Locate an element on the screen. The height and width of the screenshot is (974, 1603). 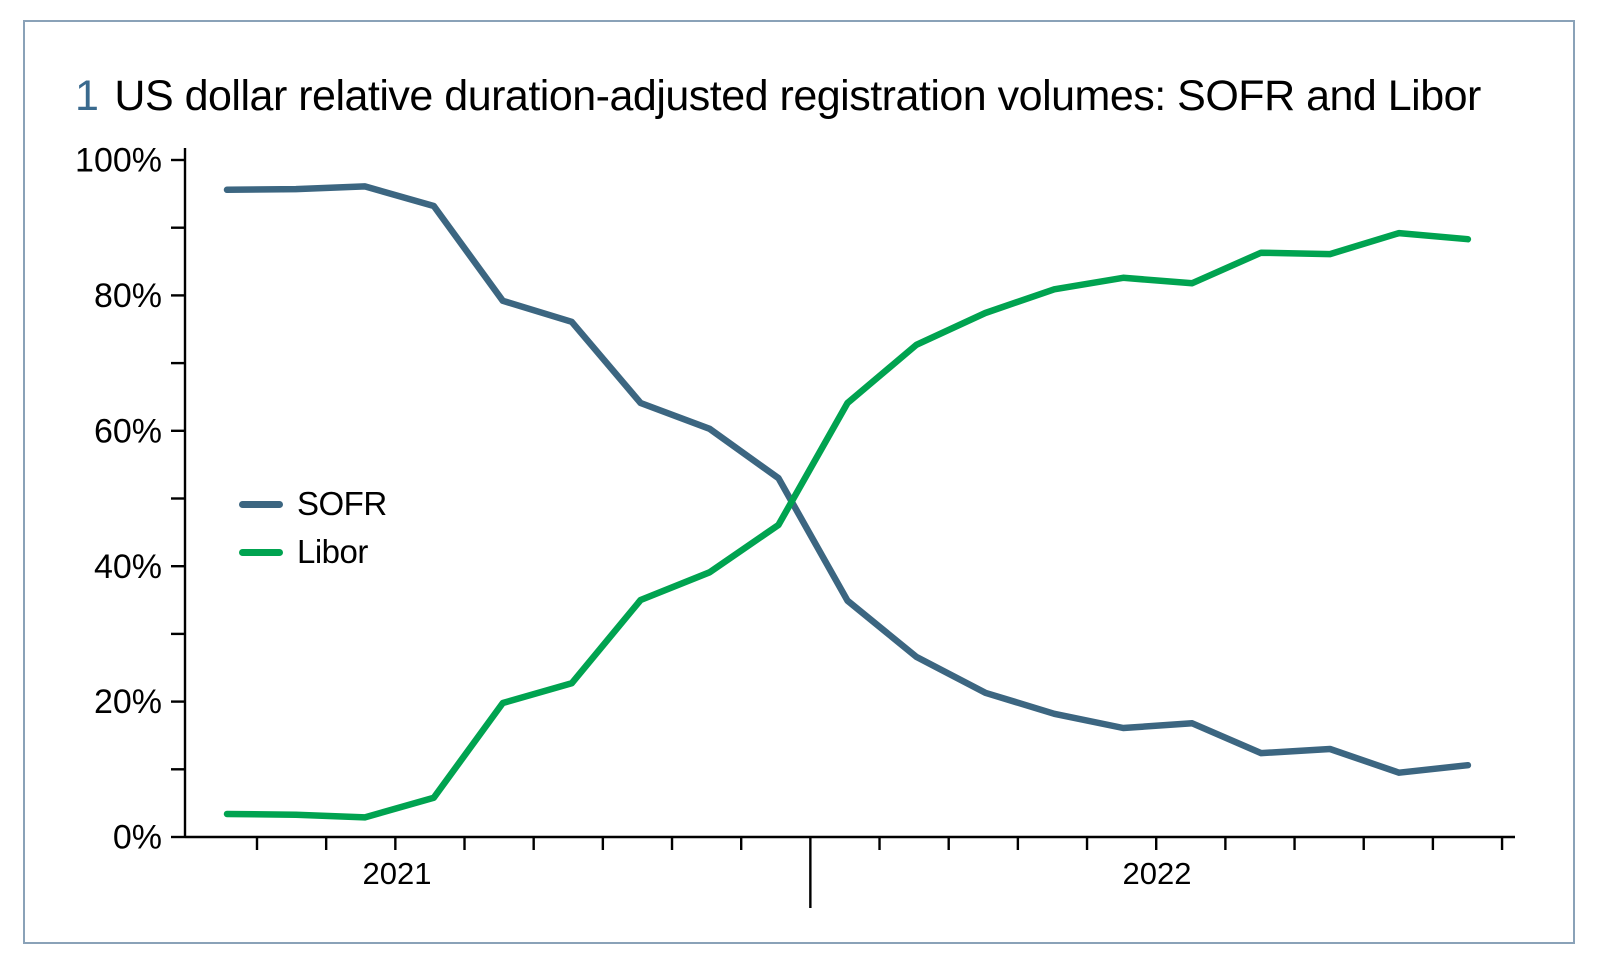
x-year-label: 2022 is located at coordinates (1157, 873).